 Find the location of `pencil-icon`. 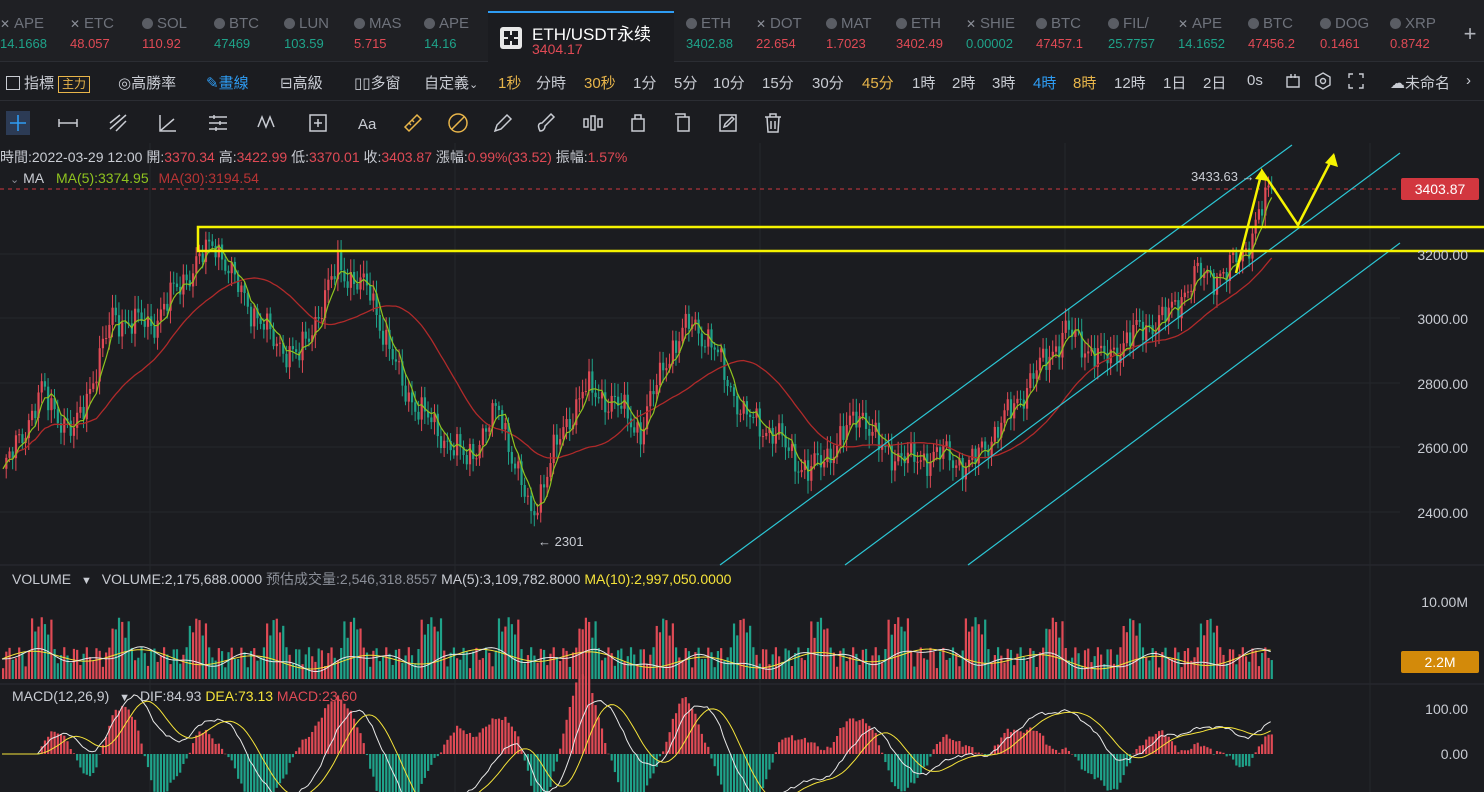

pencil-icon is located at coordinates (503, 123).